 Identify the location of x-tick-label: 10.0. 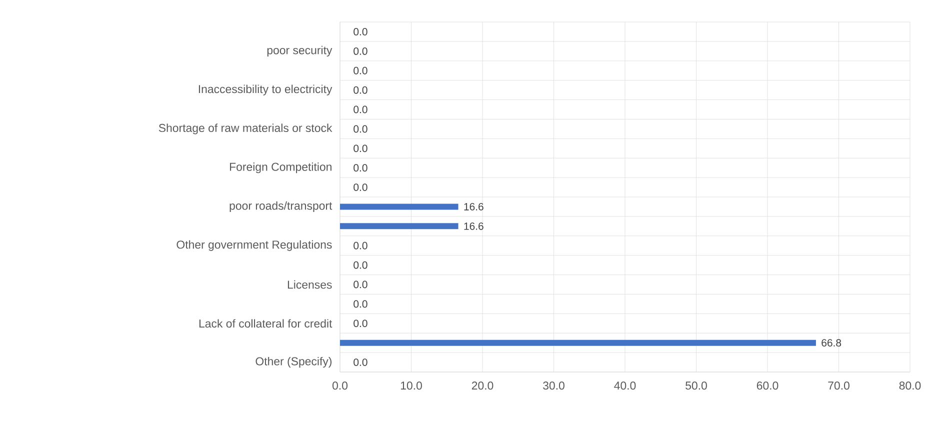
(411, 386).